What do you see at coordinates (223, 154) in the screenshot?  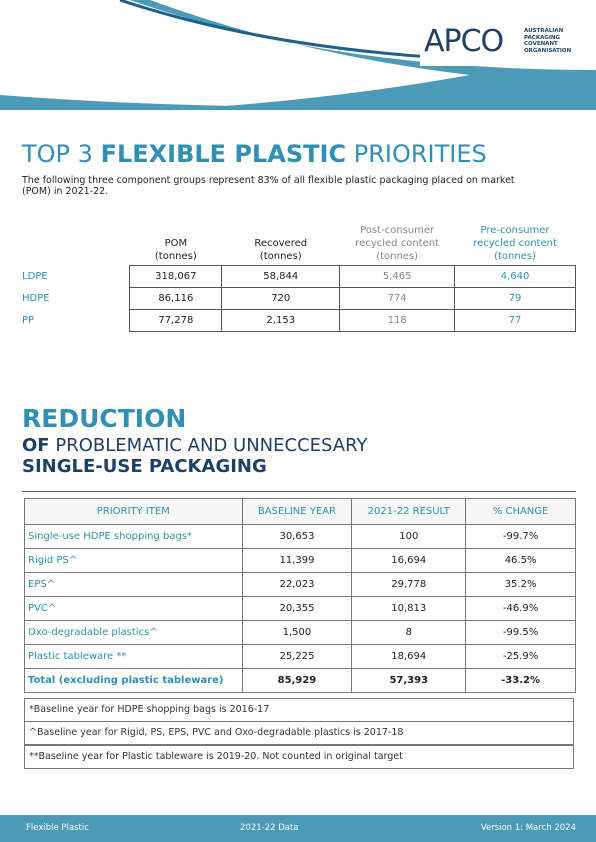 I see `title-part: FLEXIBLE PLASTIC` at bounding box center [223, 154].